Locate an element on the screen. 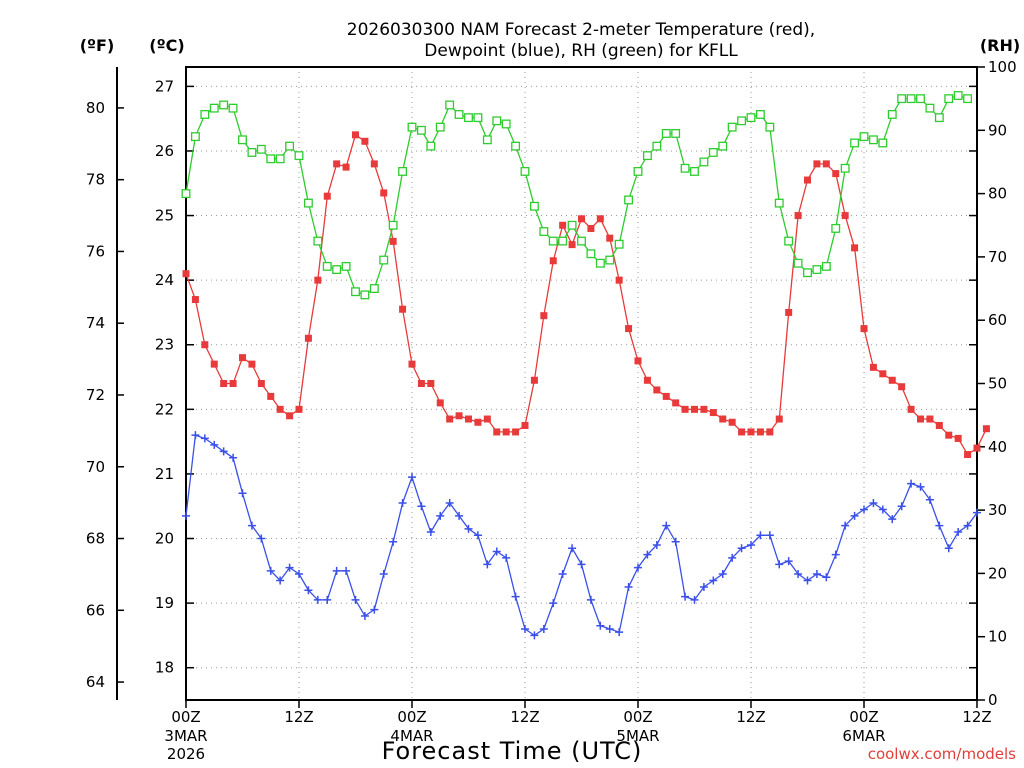 The image size is (1024, 768). celsius-tick-label: 25 is located at coordinates (164, 216).